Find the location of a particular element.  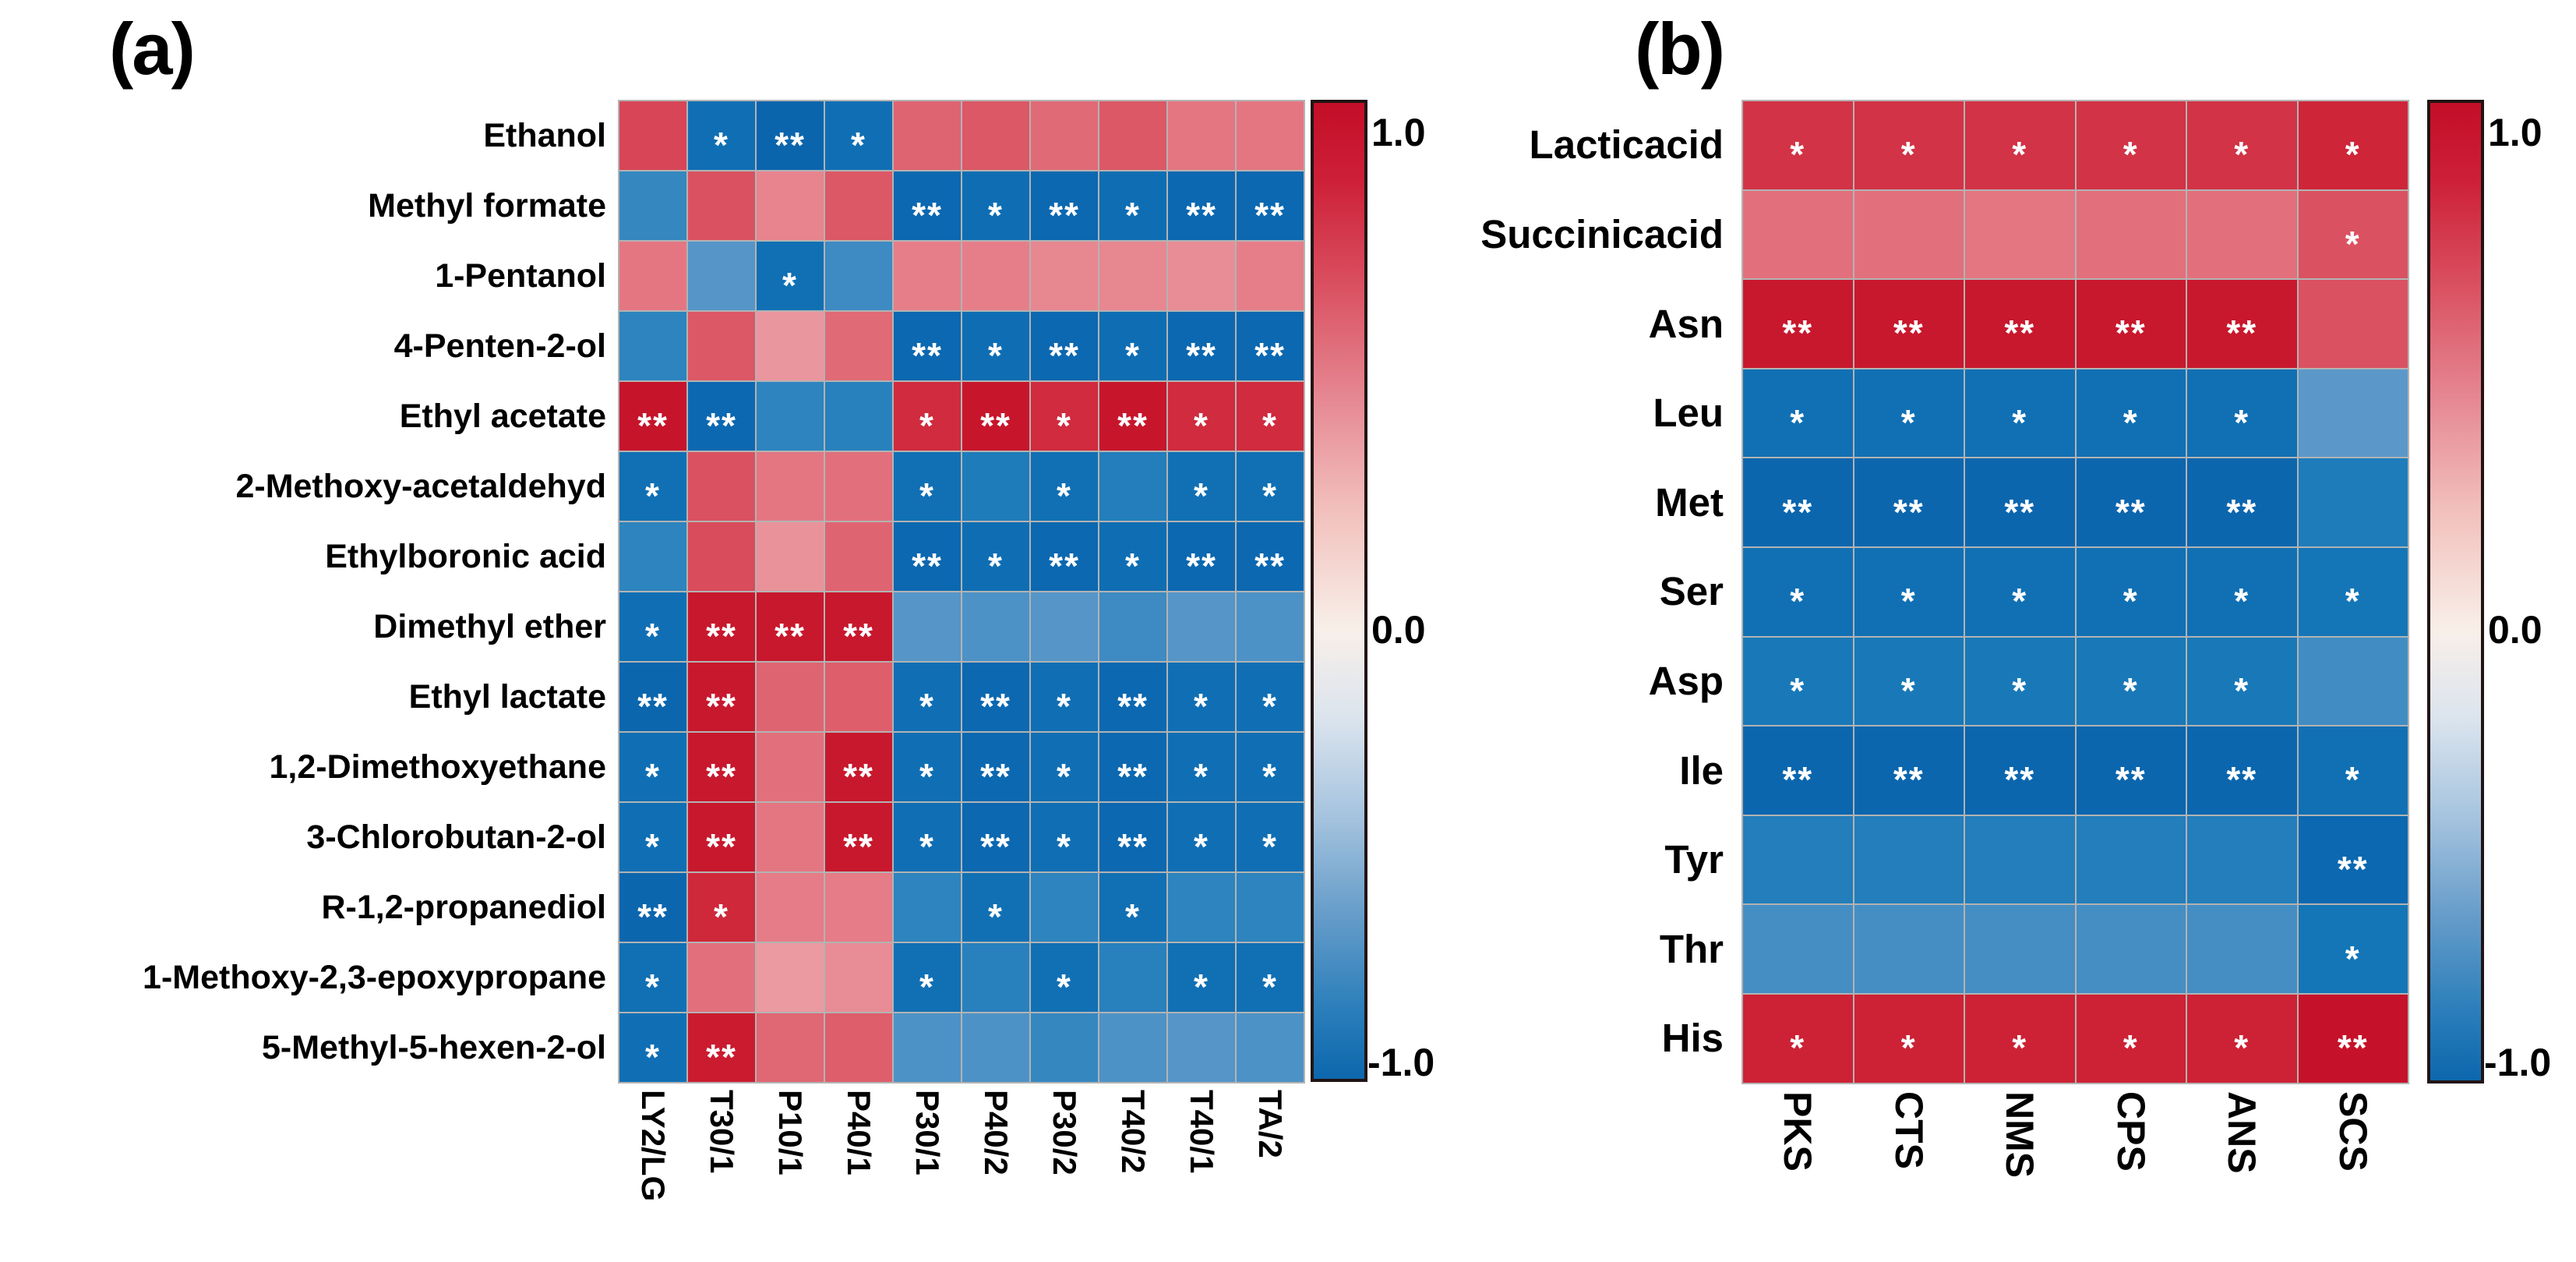

row-label: Ethyl acetate is located at coordinates (502, 416).